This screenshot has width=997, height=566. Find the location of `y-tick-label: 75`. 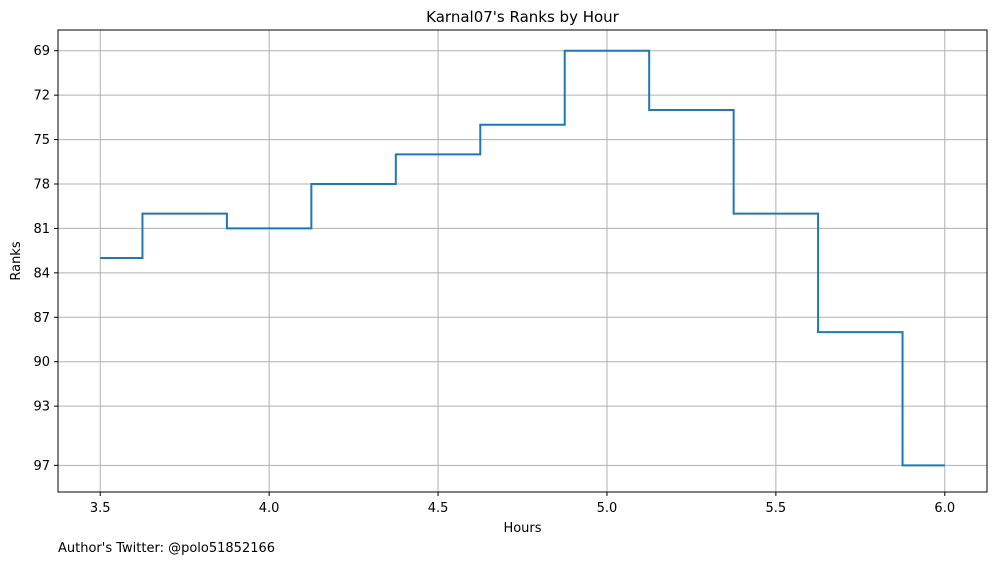

y-tick-label: 75 is located at coordinates (41, 140).